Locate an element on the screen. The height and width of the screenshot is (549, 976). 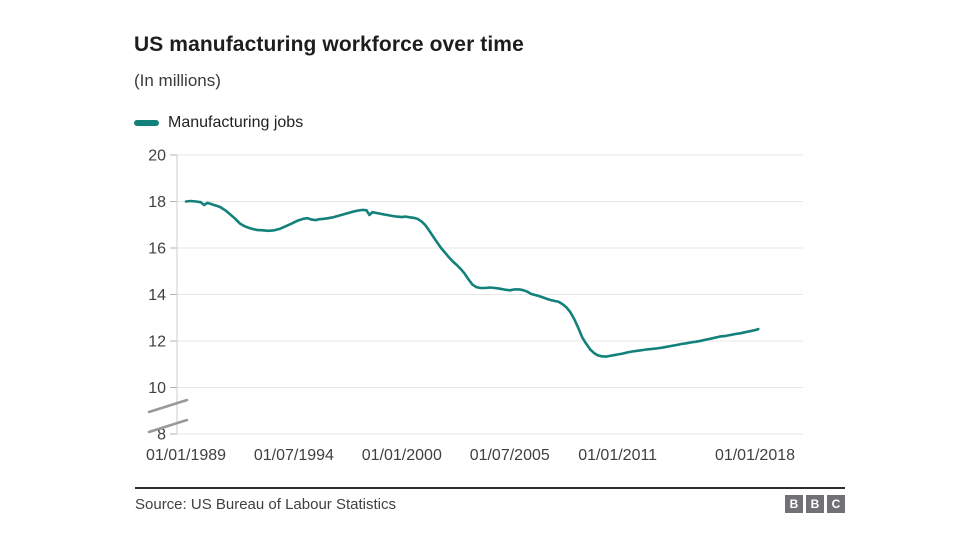
x-tick-label: 01/07/2005 is located at coordinates (510, 455).